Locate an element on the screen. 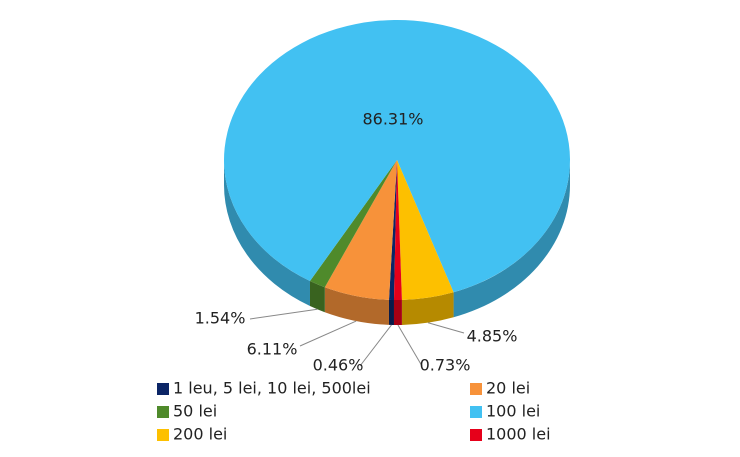  legend-label: 1000 lei is located at coordinates (518, 434).